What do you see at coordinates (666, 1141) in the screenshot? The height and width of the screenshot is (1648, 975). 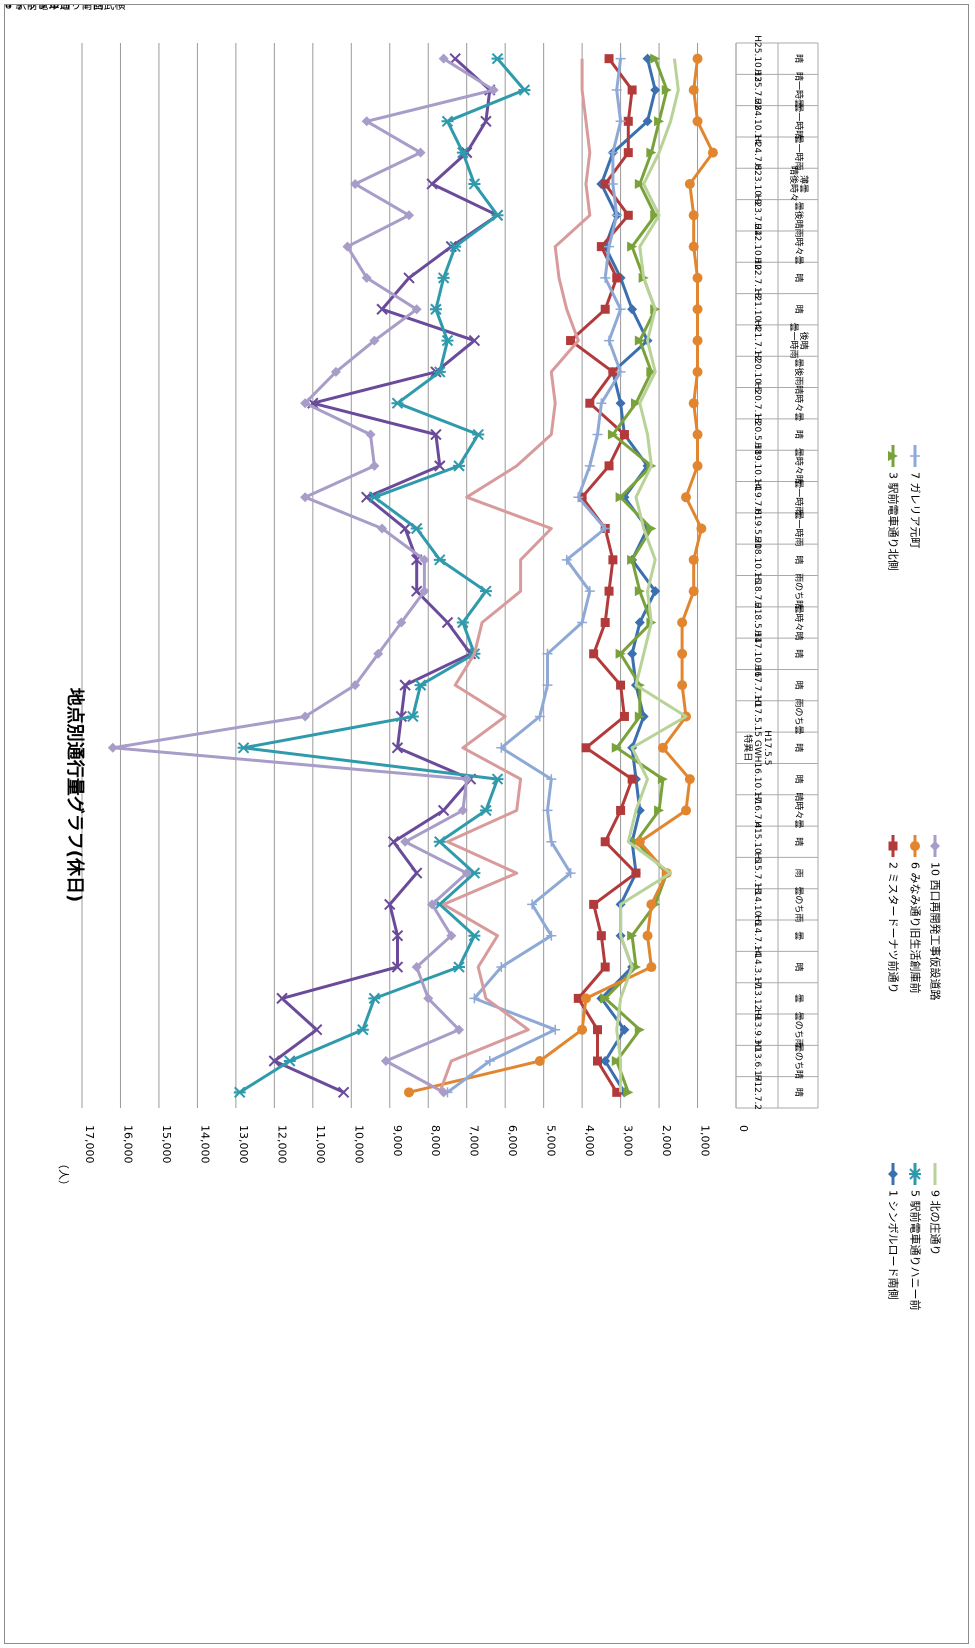 I see `y-tick-label: 2,000` at bounding box center [666, 1141].